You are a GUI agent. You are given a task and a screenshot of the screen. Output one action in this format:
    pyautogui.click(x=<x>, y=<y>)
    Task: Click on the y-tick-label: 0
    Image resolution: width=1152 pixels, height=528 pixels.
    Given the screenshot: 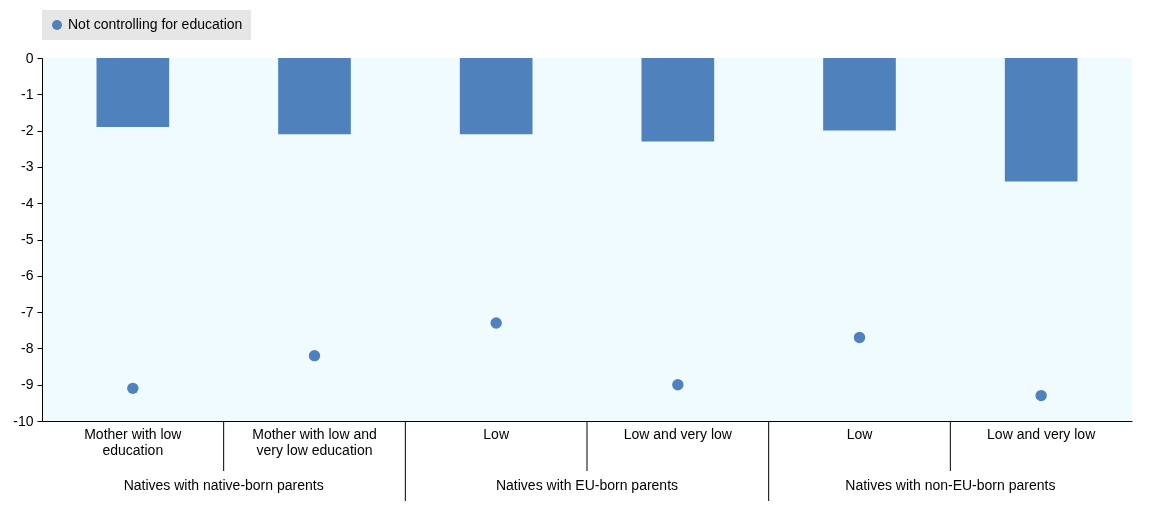 What is the action you would take?
    pyautogui.click(x=29, y=57)
    